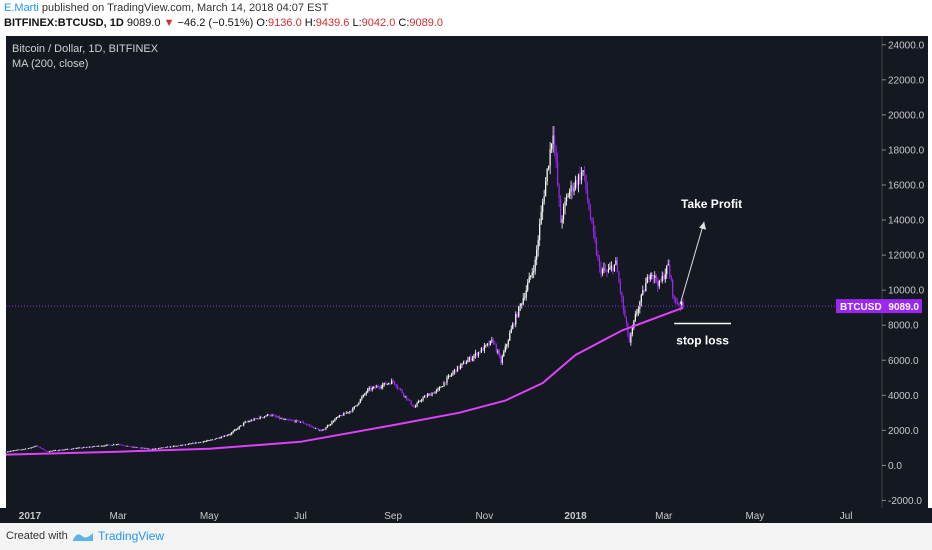 This screenshot has width=932, height=550. I want to click on price-change: −46.2 (−0.51%), so click(215, 23).